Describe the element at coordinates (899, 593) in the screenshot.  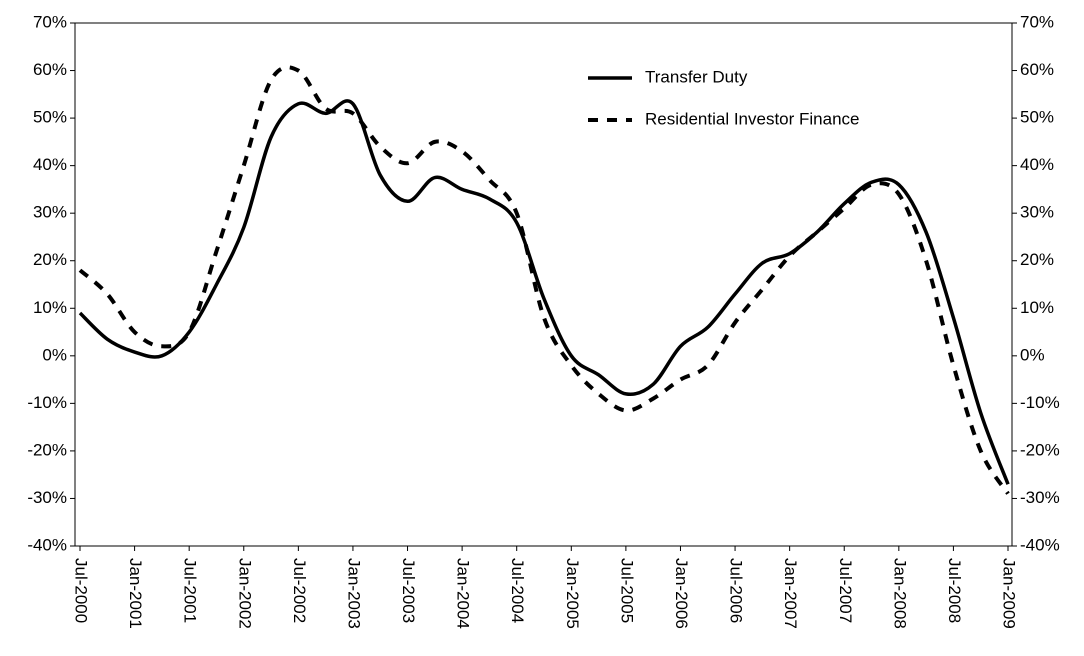
I see `x-tick-label: Jan-2008` at that location.